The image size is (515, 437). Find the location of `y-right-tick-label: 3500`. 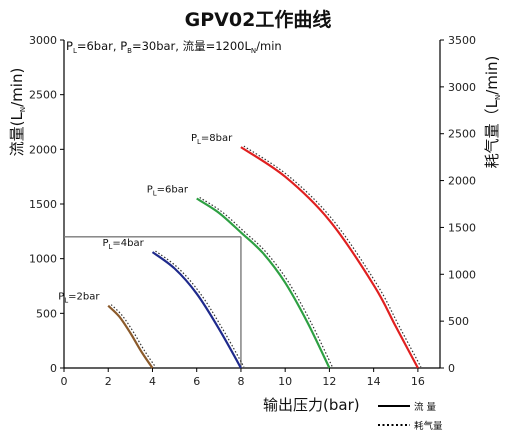

y-right-tick-label: 3500 is located at coordinates (462, 40).